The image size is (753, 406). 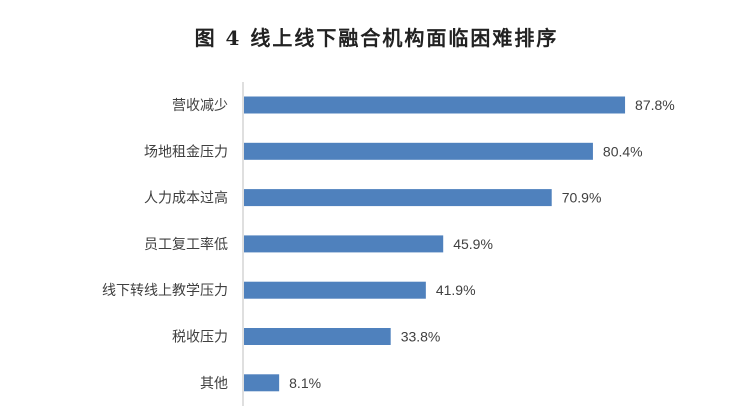 What do you see at coordinates (200, 106) in the screenshot?
I see `category-label: 营收减少` at bounding box center [200, 106].